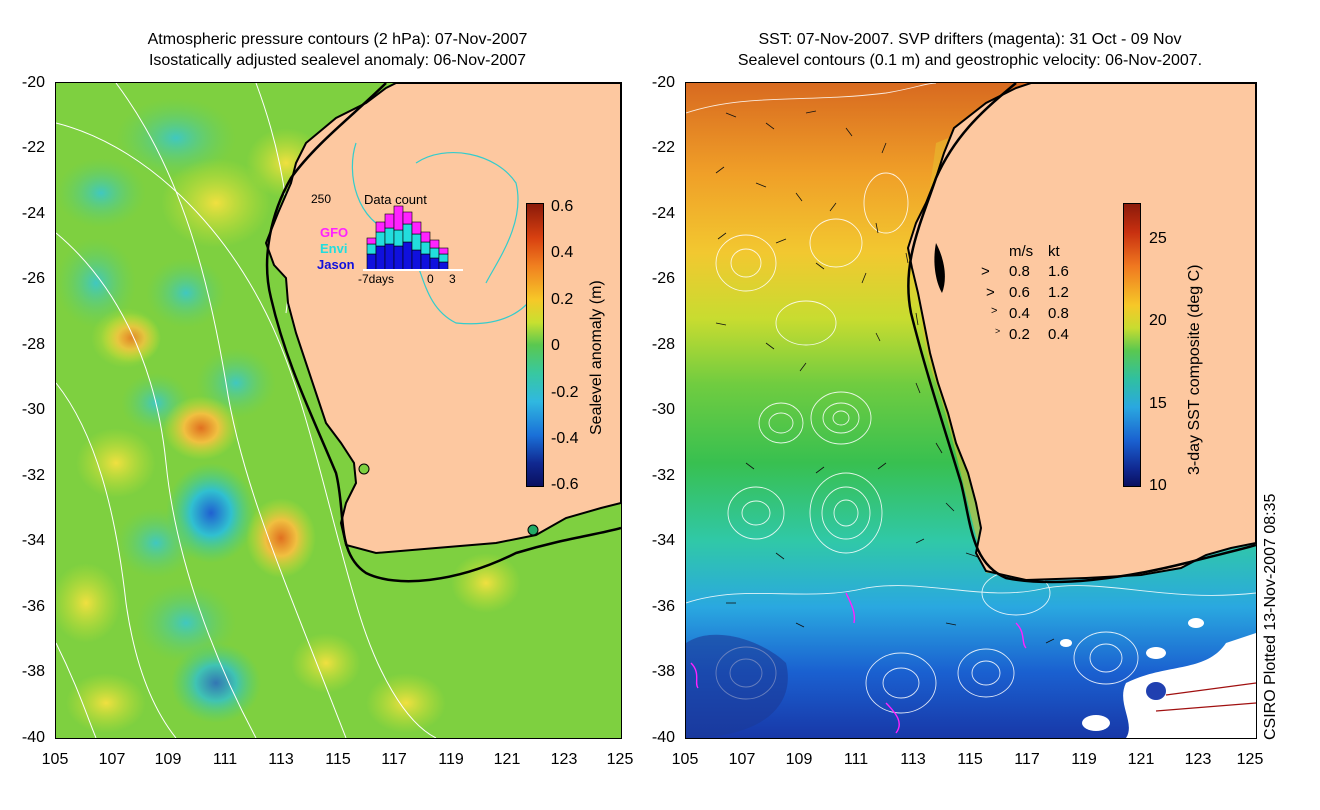 The width and height of the screenshot is (1320, 810). What do you see at coordinates (1019, 334) in the screenshot?
I see `legend-ms: 0.2` at bounding box center [1019, 334].